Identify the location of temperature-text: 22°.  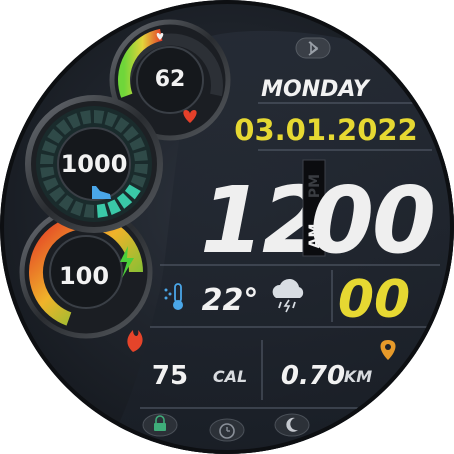
(230, 300).